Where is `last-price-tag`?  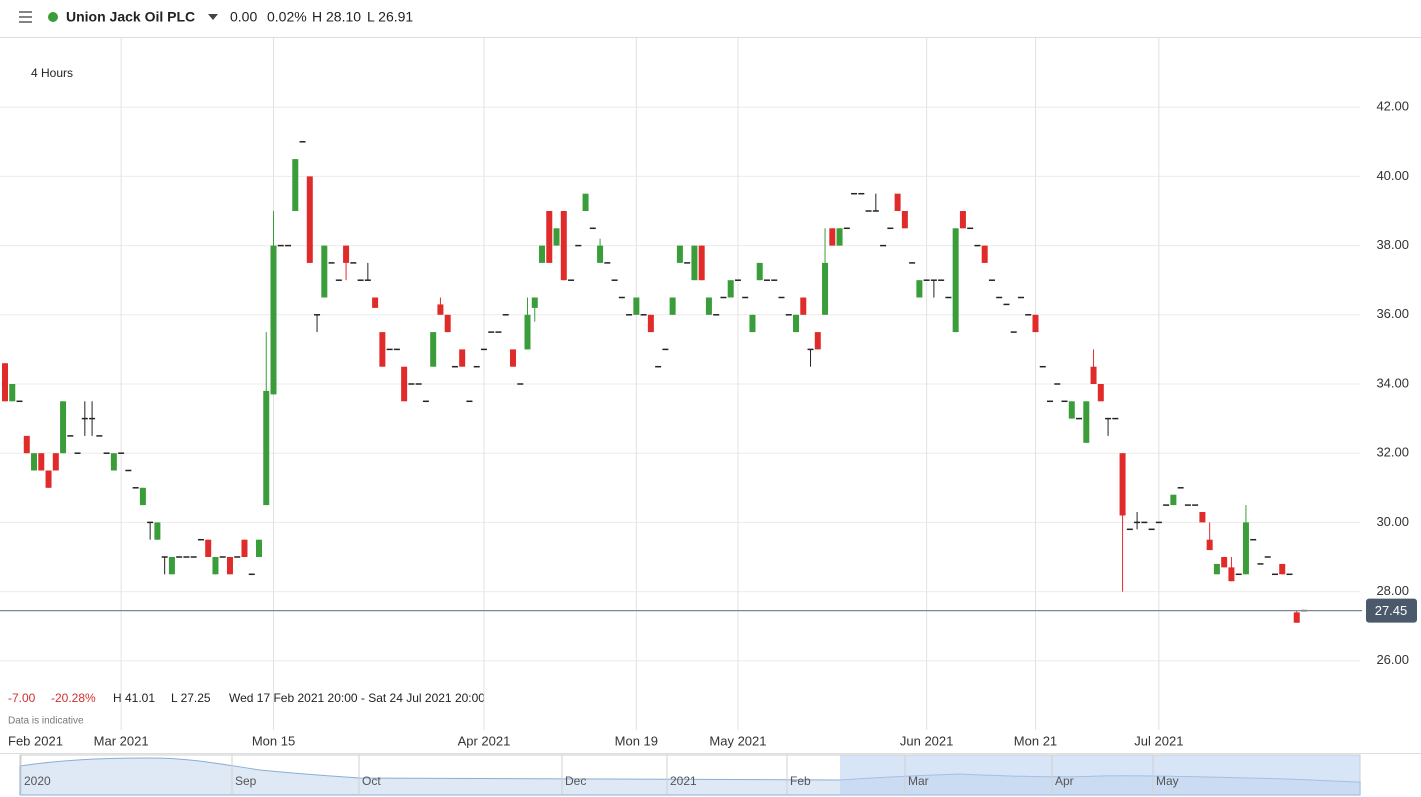 last-price-tag is located at coordinates (1391, 610).